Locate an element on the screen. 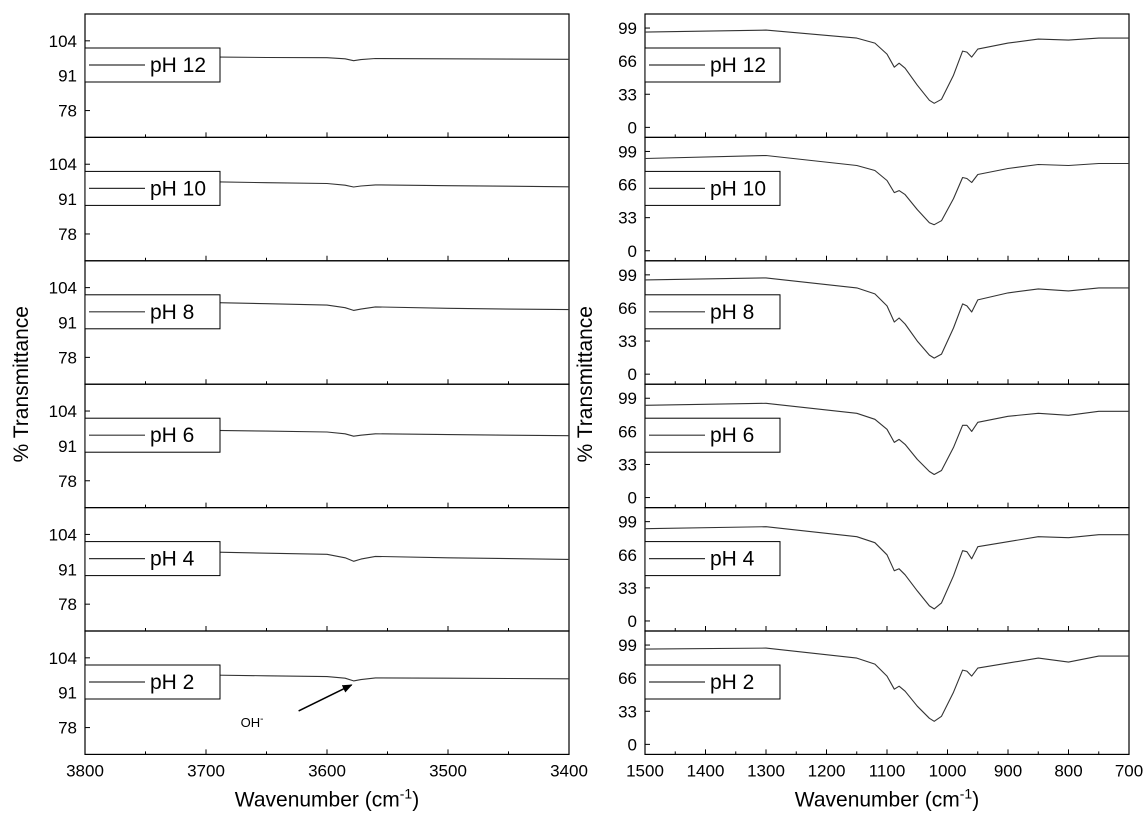 Image resolution: width=1148 pixels, height=824 pixels. x-tick-label: 900 is located at coordinates (1008, 770).